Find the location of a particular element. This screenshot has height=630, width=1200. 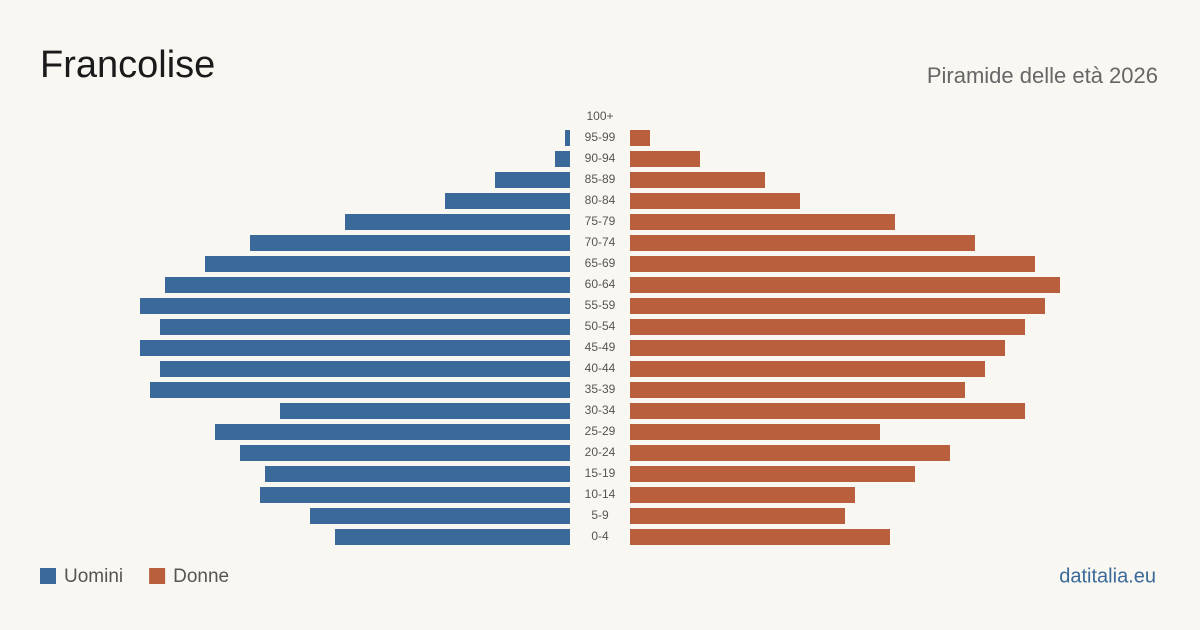

age-label: 20-24 is located at coordinates (600, 452).